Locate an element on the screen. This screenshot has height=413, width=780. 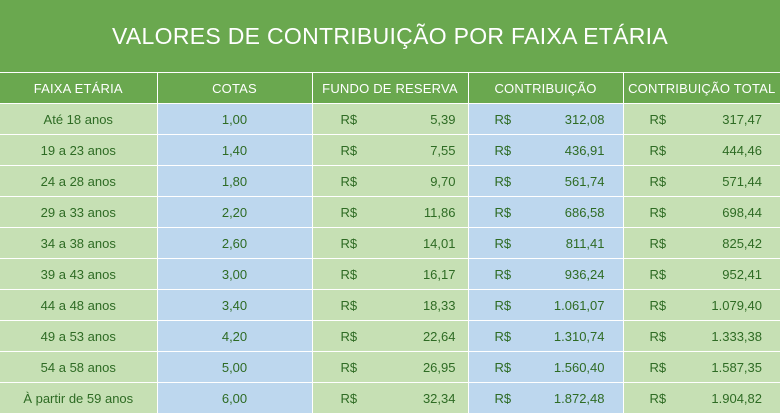
header-faixa-etaria: FAIXA ETÁRIA is located at coordinates (78, 88).